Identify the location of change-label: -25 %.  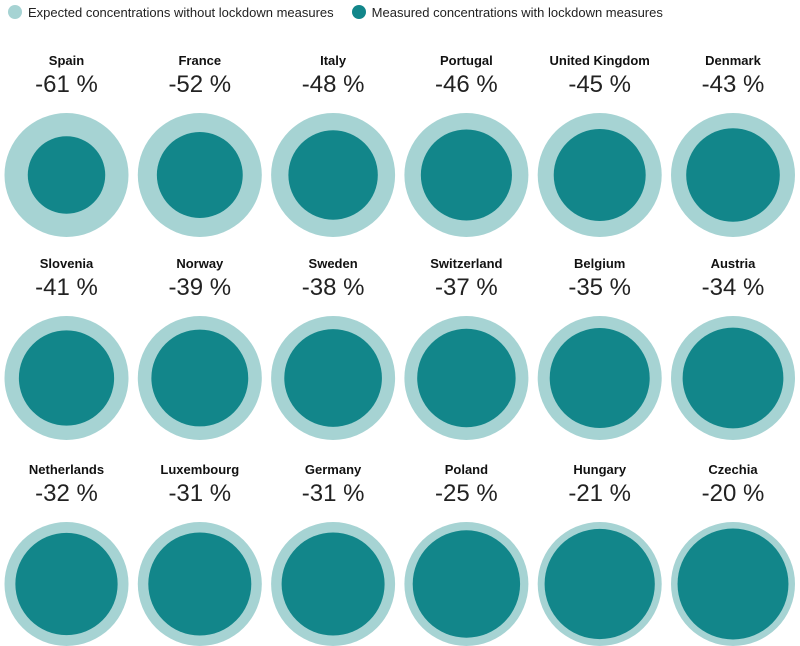
(466, 493).